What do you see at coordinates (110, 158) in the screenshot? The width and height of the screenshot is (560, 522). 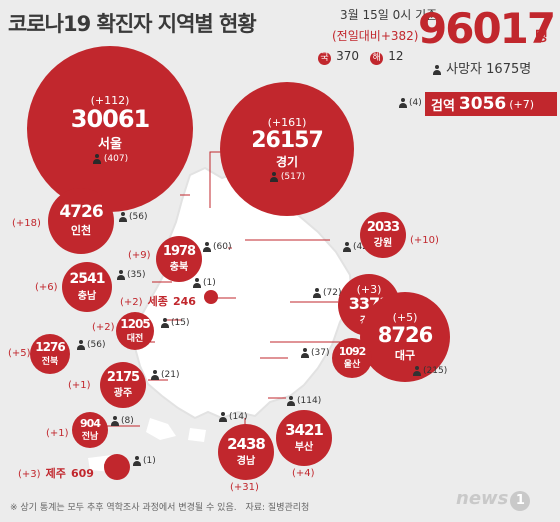 I see `seoul-deaths: (407)` at bounding box center [110, 158].